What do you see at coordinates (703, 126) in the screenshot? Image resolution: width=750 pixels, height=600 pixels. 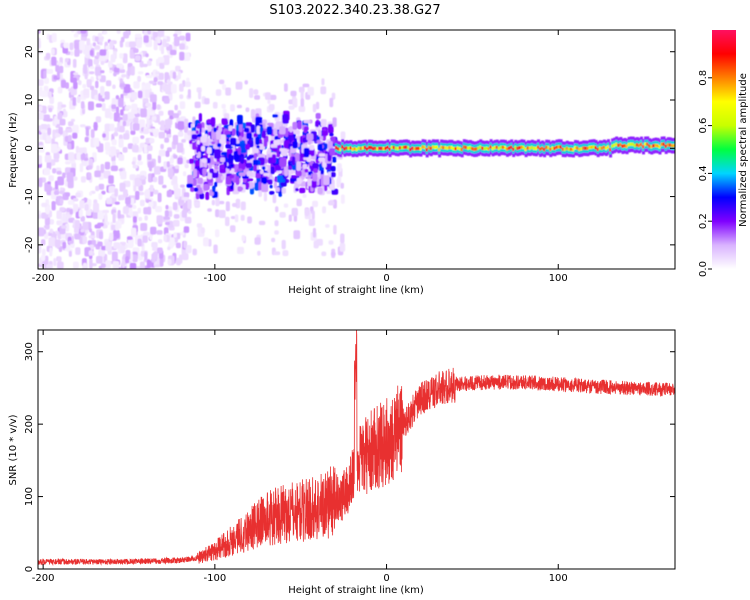 I see `colorbar-tick-label: 0.6` at bounding box center [703, 126].